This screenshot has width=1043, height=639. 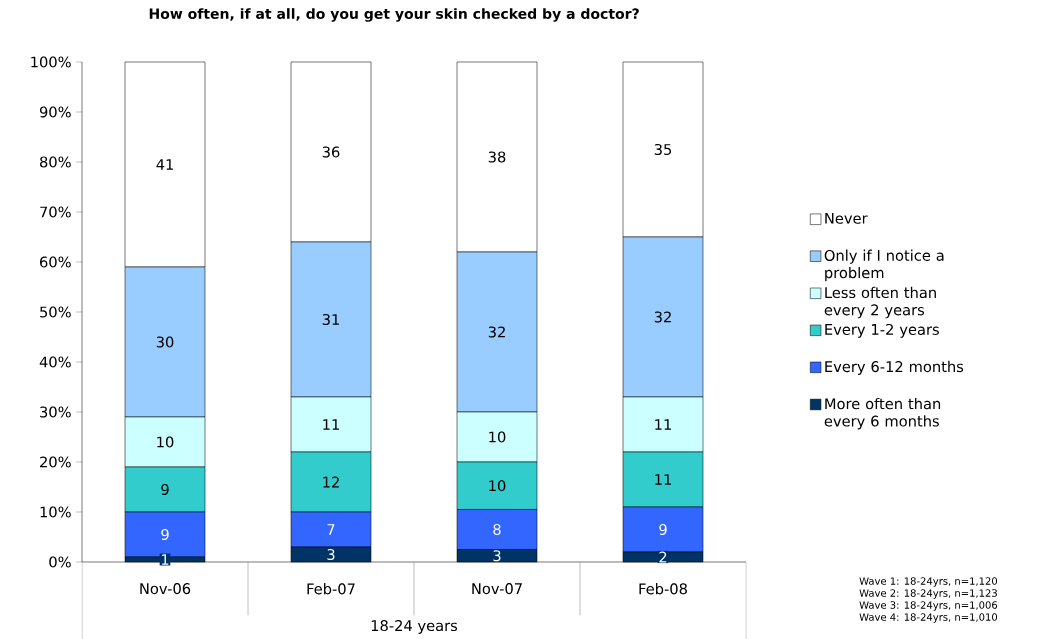 I want to click on text: Wave 2: 18-24yrs, n=1,123, so click(x=928, y=594).